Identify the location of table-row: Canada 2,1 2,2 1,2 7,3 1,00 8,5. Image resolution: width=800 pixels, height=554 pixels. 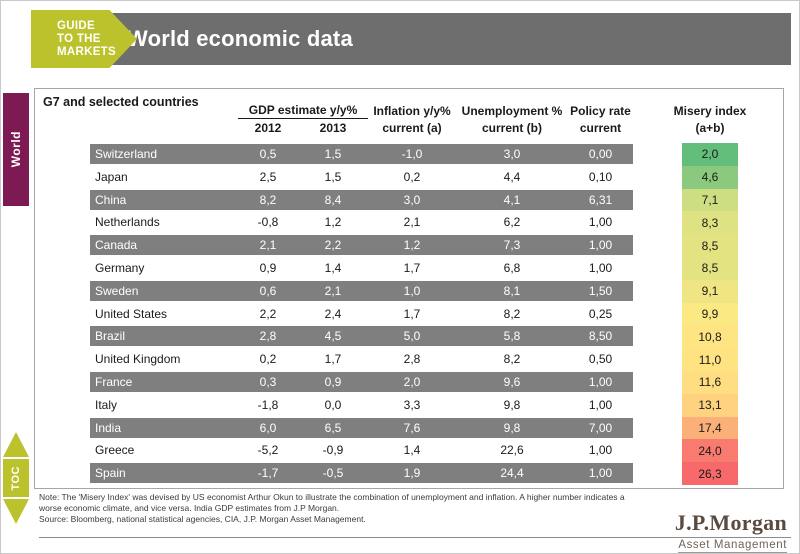
(414, 245).